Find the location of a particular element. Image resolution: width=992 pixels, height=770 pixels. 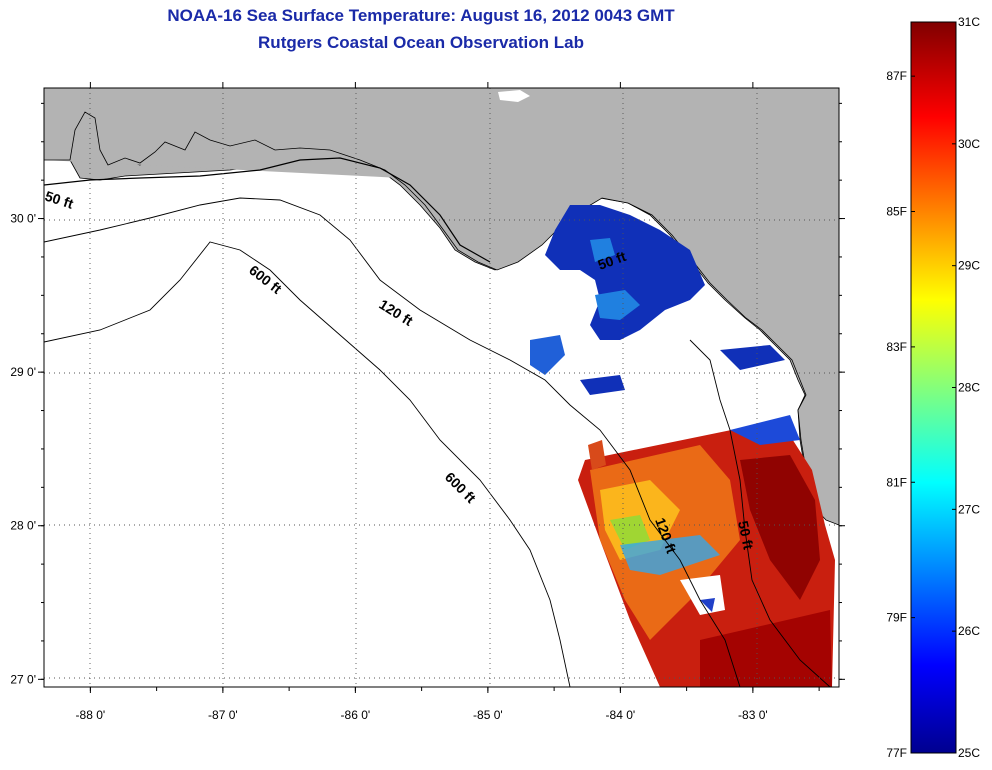

celsius-label: 28C is located at coordinates (969, 388).